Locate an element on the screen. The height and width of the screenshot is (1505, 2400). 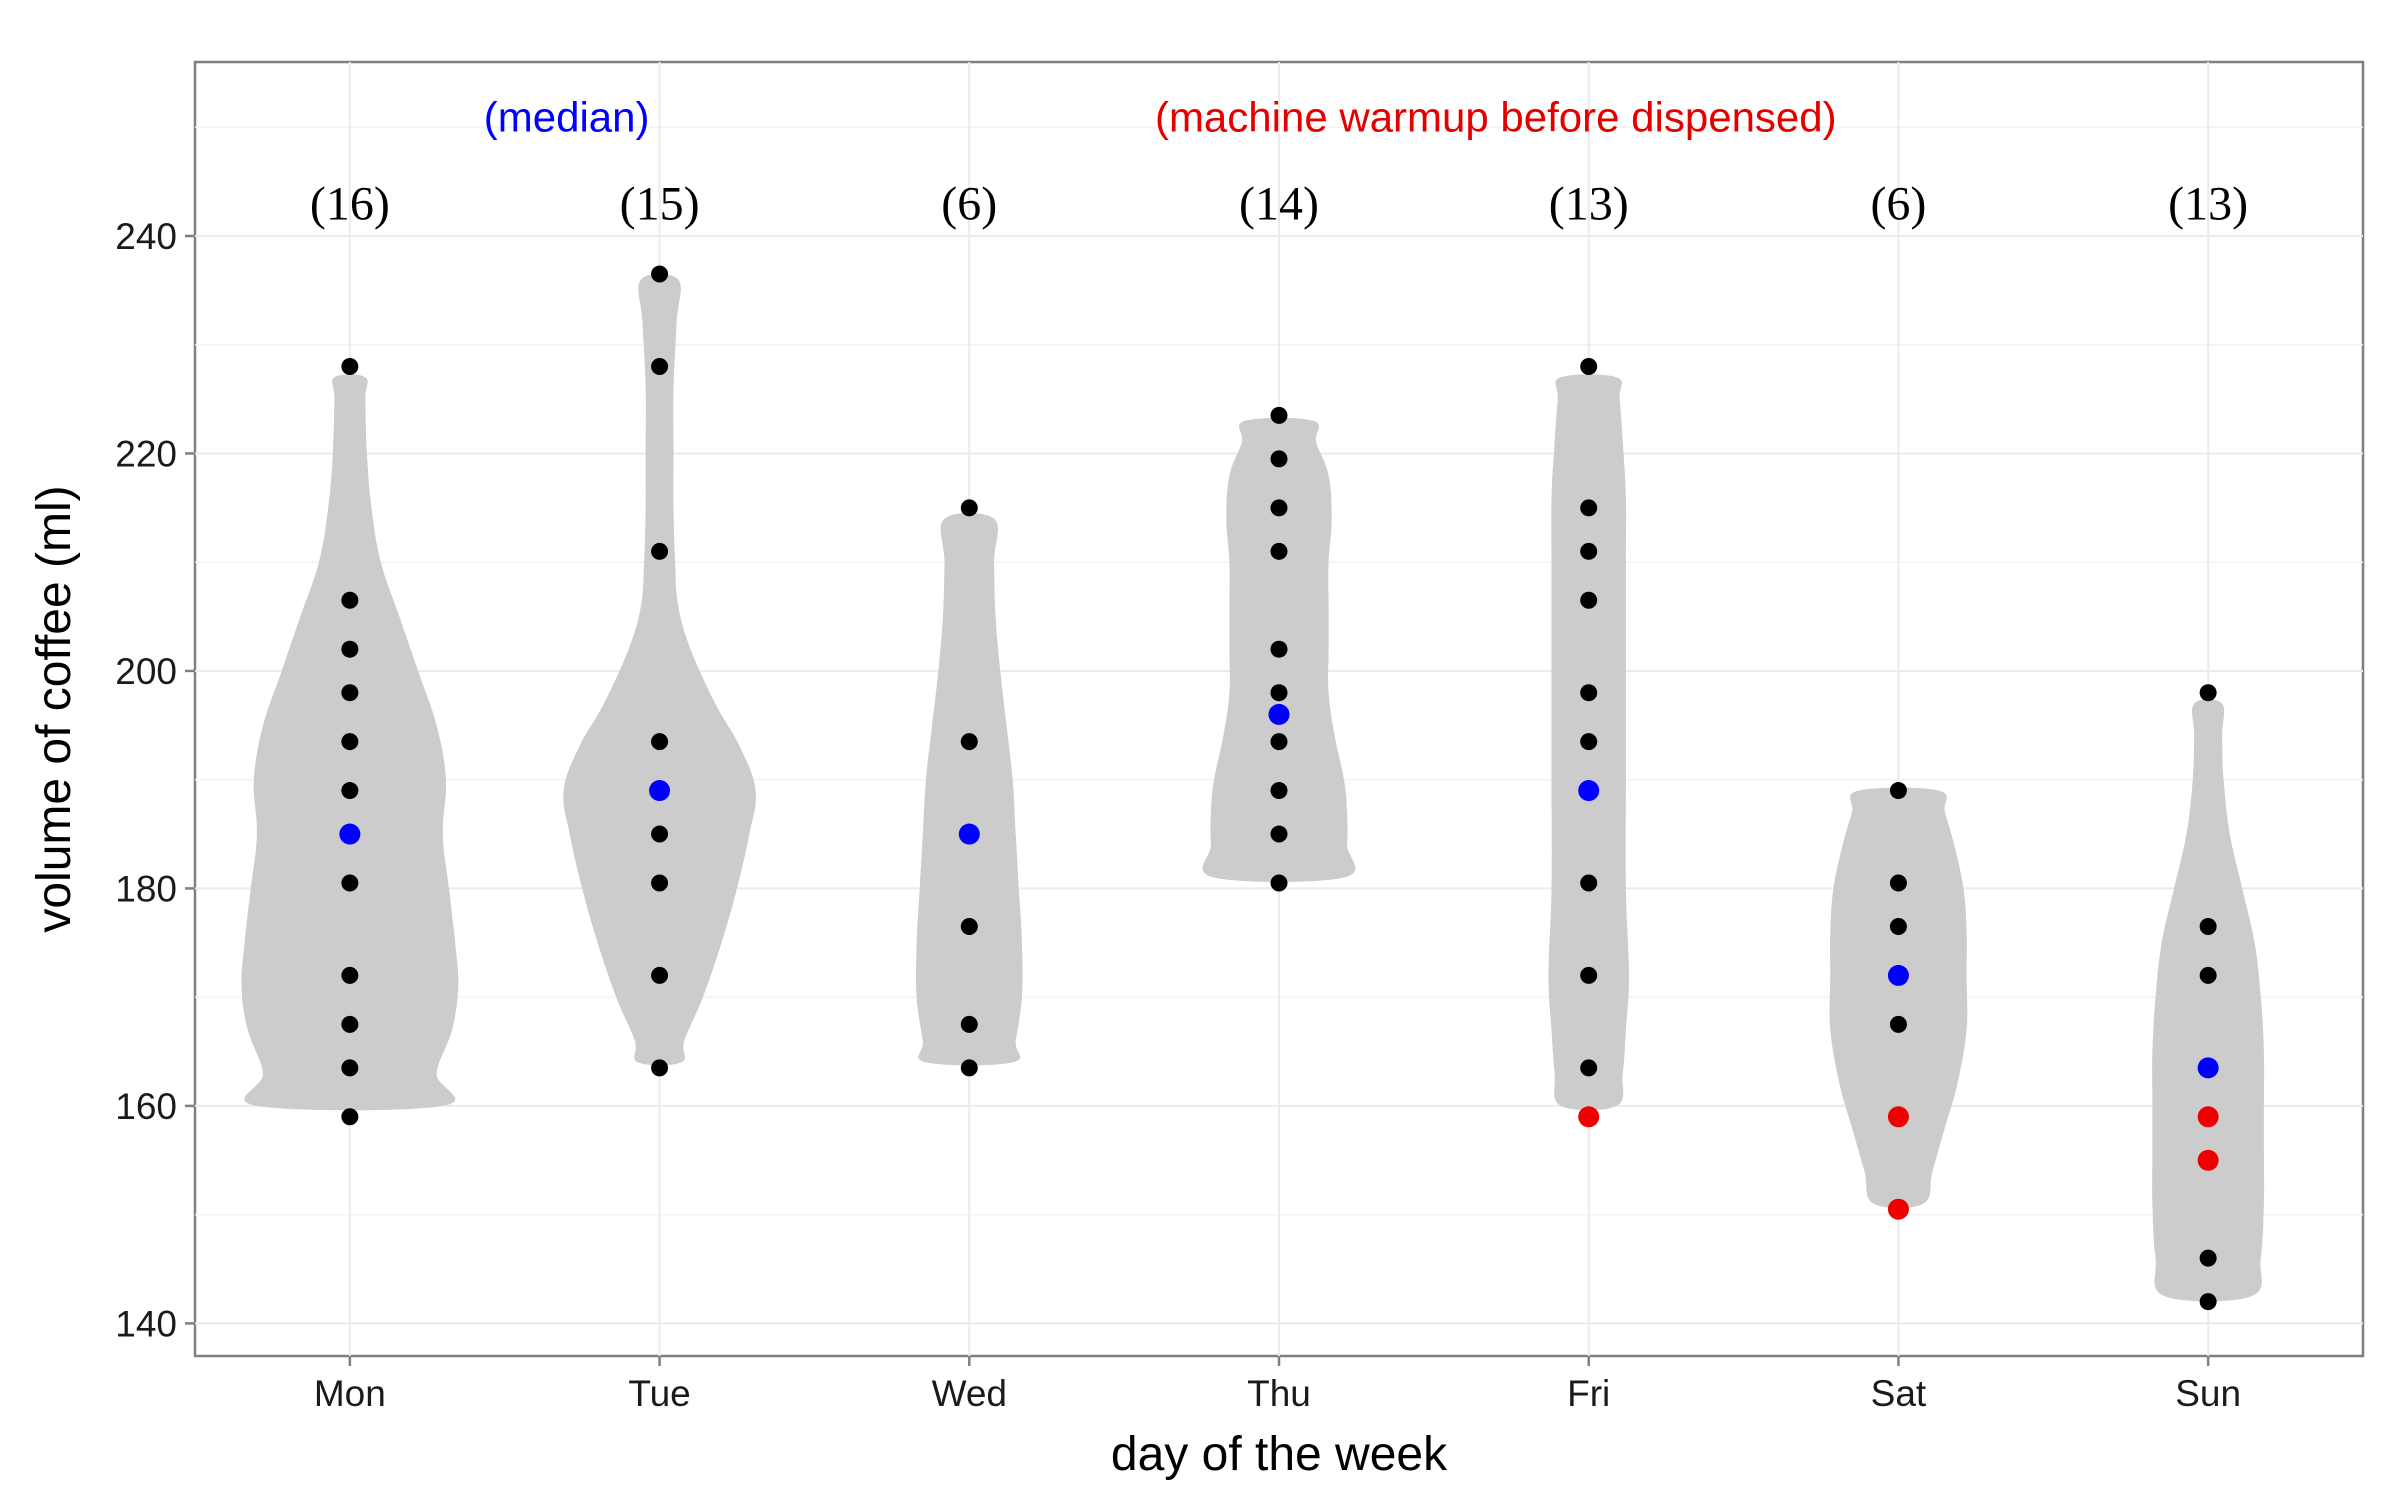
count-label-wed: (6) is located at coordinates (969, 203).